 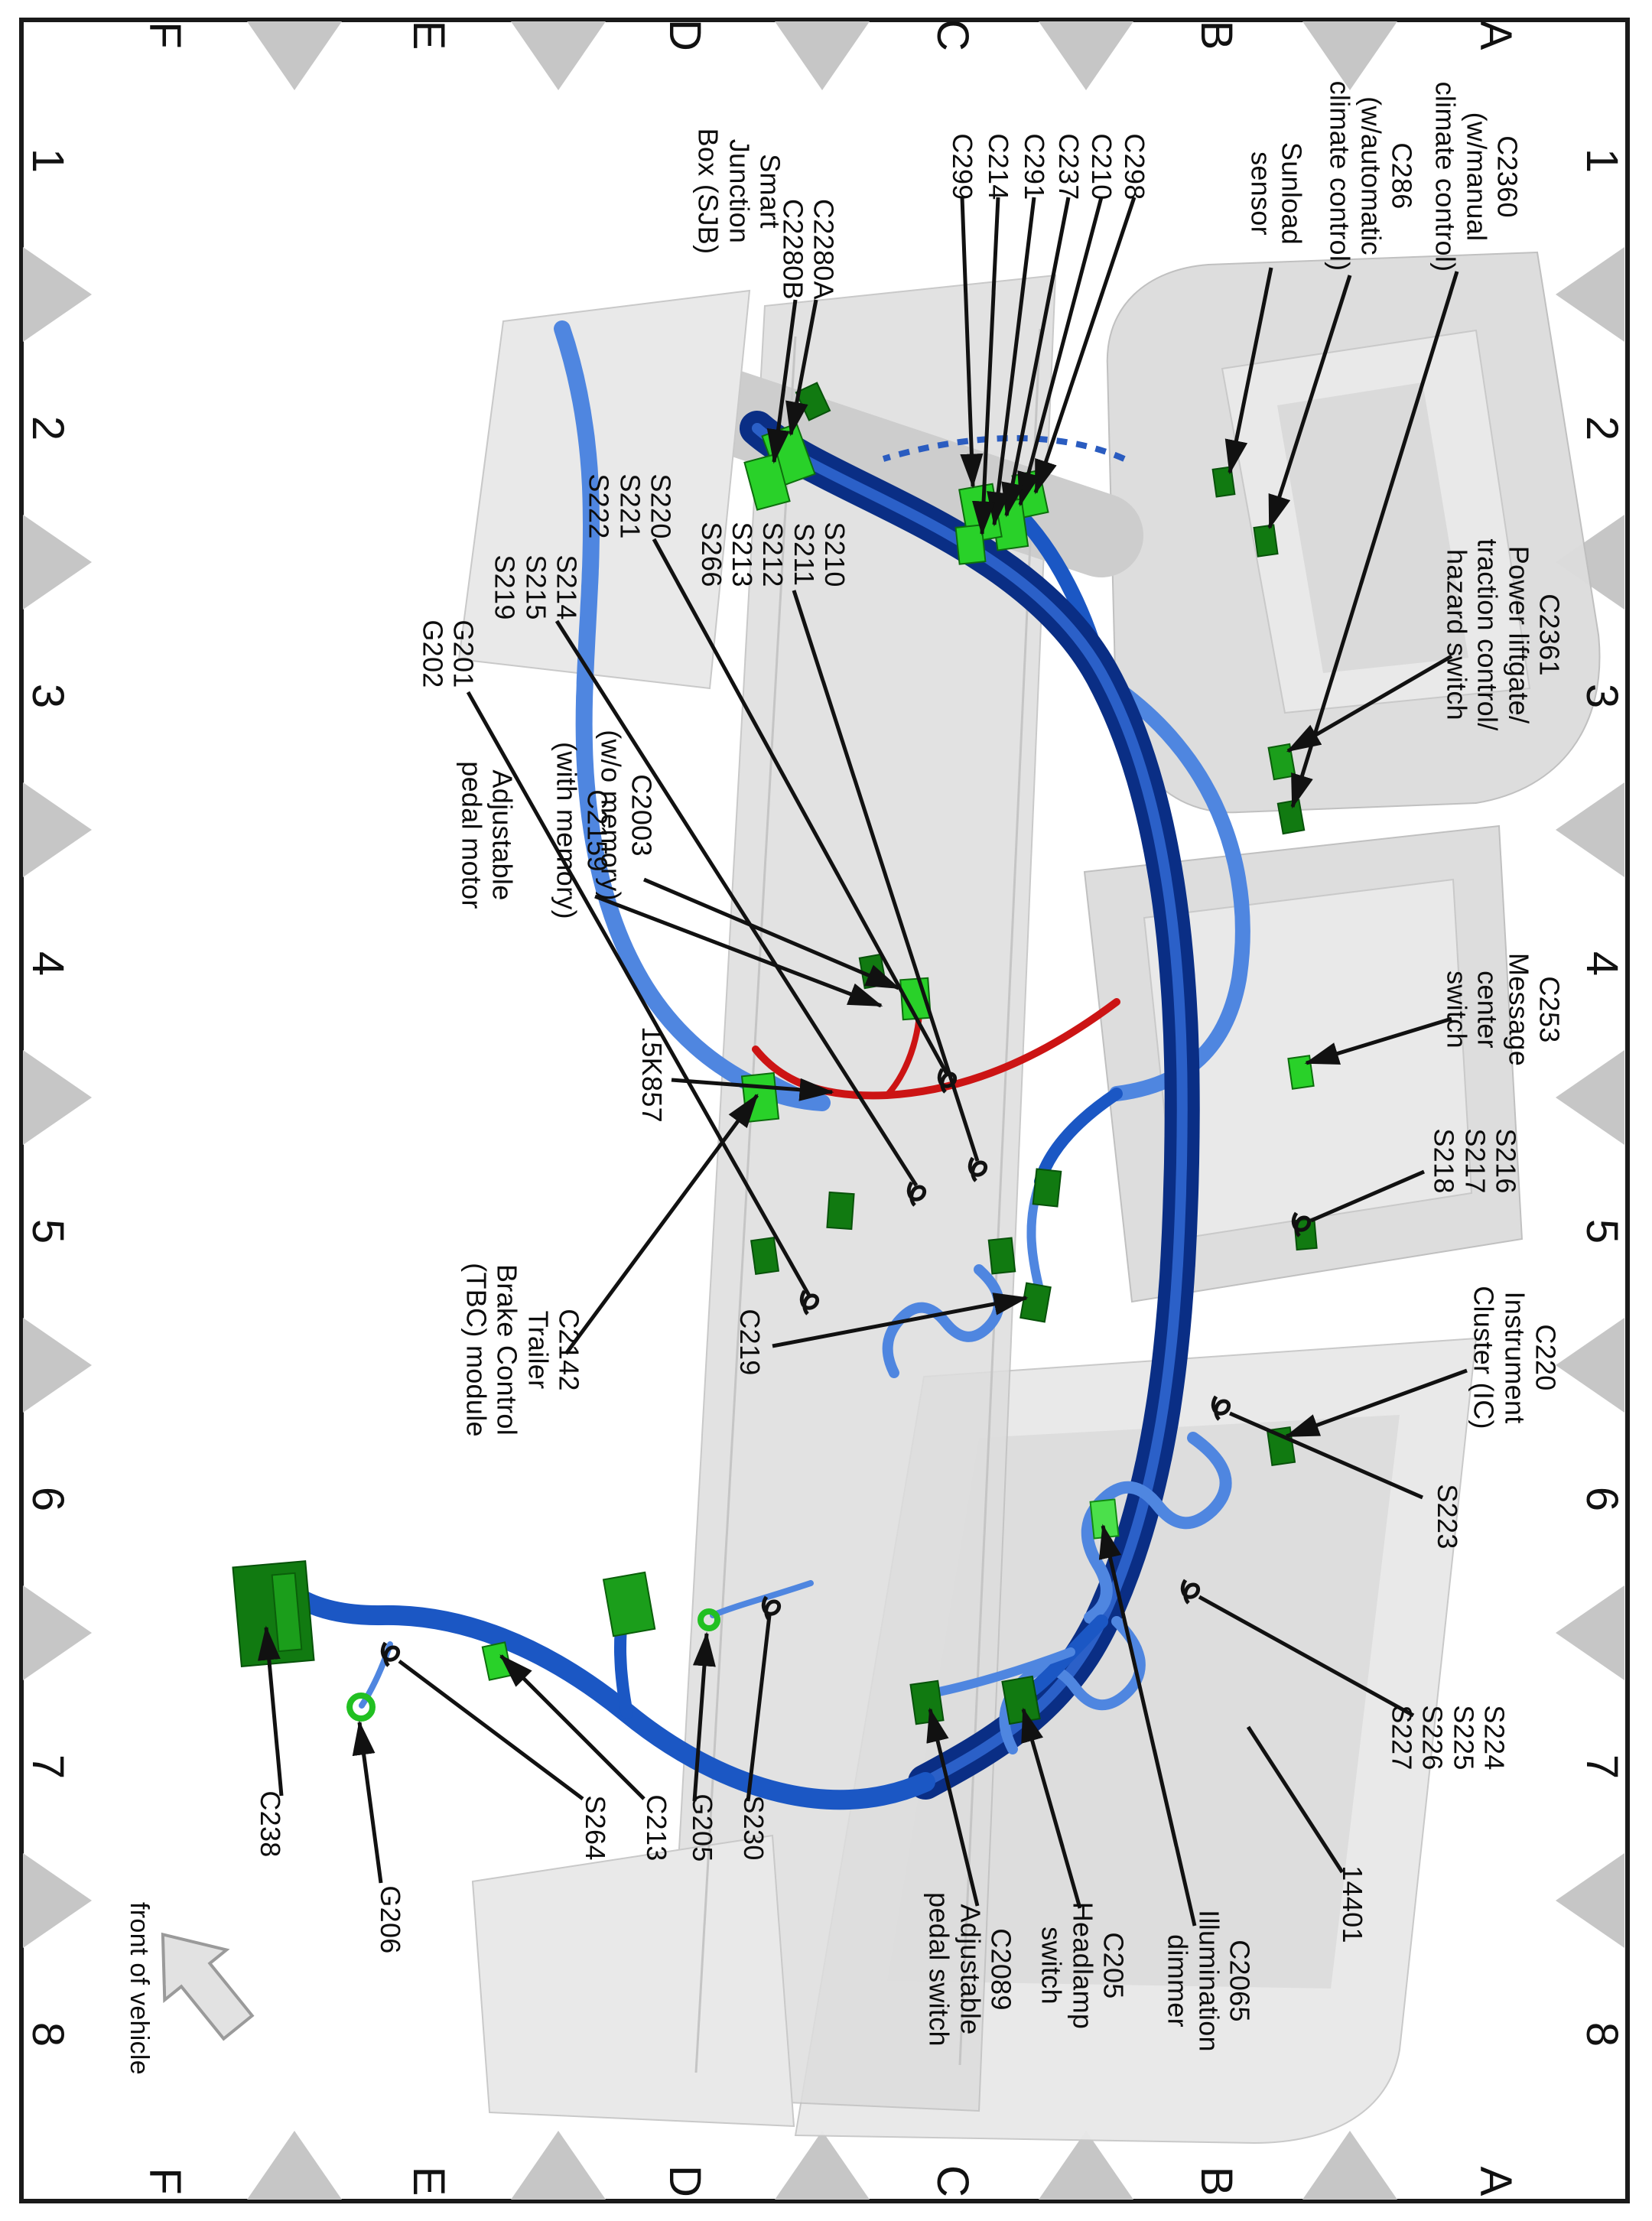 I want to click on grid-letter-right-B: B, so click(x=1216, y=2181).